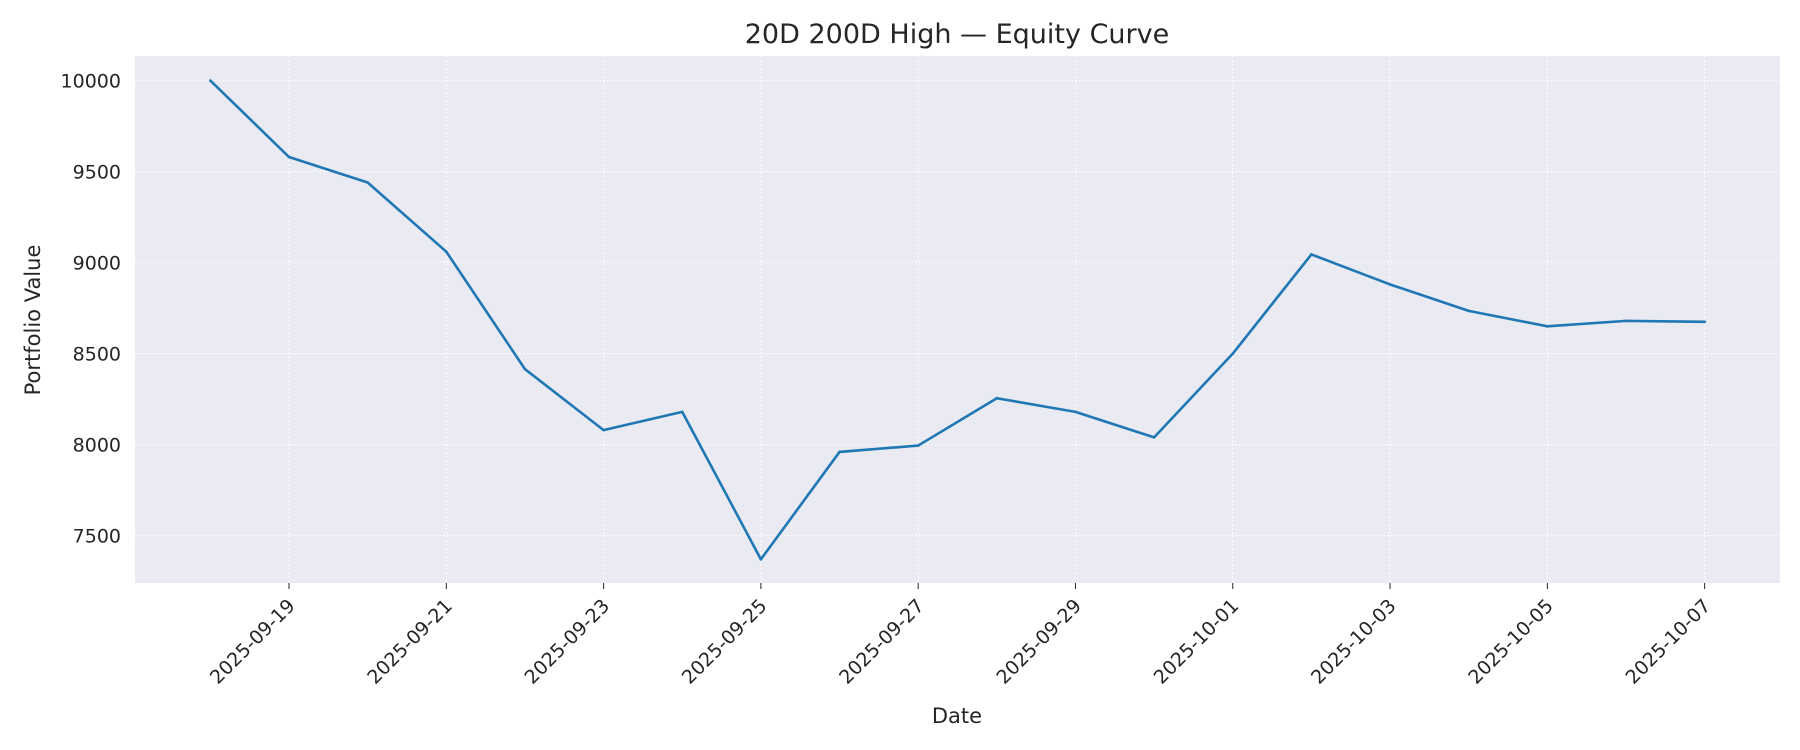 Image resolution: width=1800 pixels, height=750 pixels. Describe the element at coordinates (91, 82) in the screenshot. I see `y-tick-label: 10000` at that location.